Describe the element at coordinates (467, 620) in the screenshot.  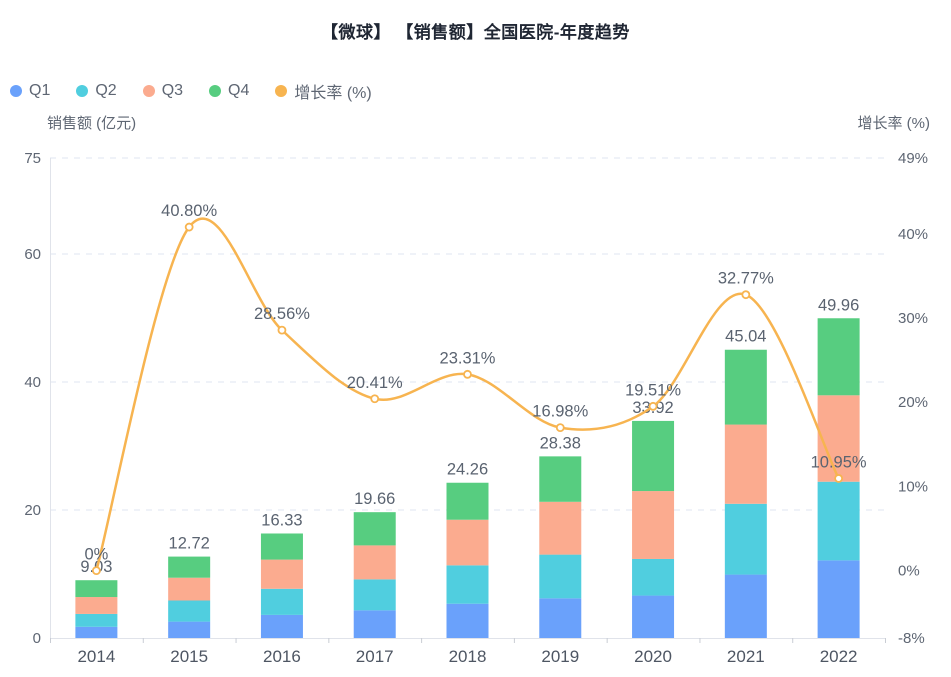
I see `bar-segment-q1-2018` at that location.